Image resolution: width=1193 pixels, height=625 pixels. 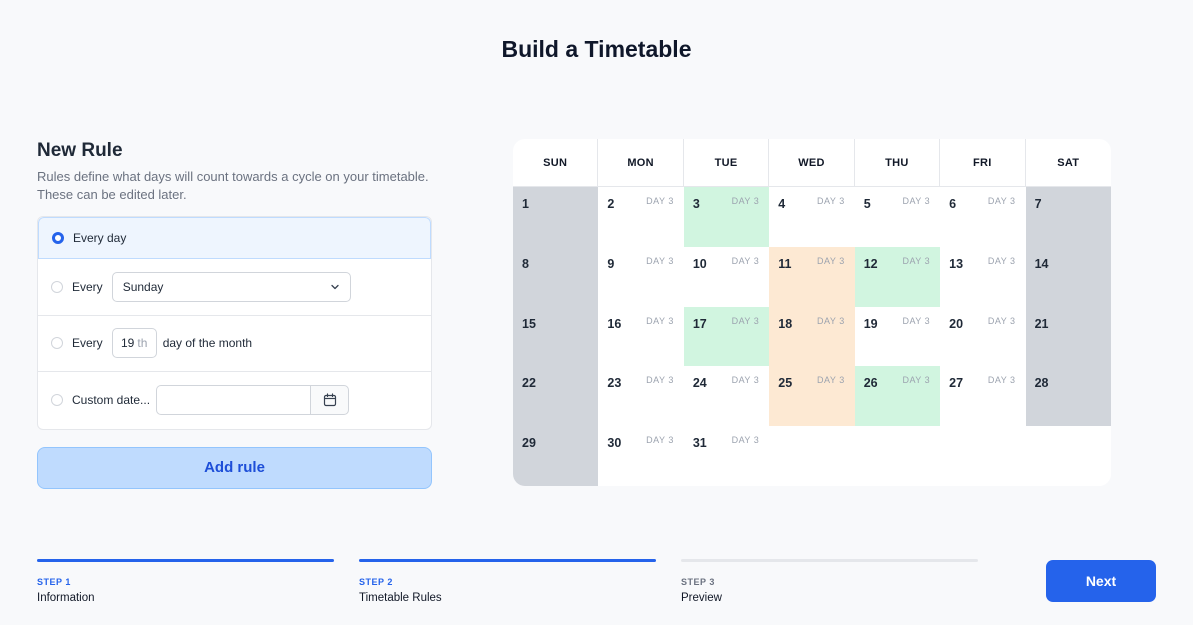 What do you see at coordinates (1068, 396) in the screenshot?
I see `calendar-day-28: 28` at bounding box center [1068, 396].